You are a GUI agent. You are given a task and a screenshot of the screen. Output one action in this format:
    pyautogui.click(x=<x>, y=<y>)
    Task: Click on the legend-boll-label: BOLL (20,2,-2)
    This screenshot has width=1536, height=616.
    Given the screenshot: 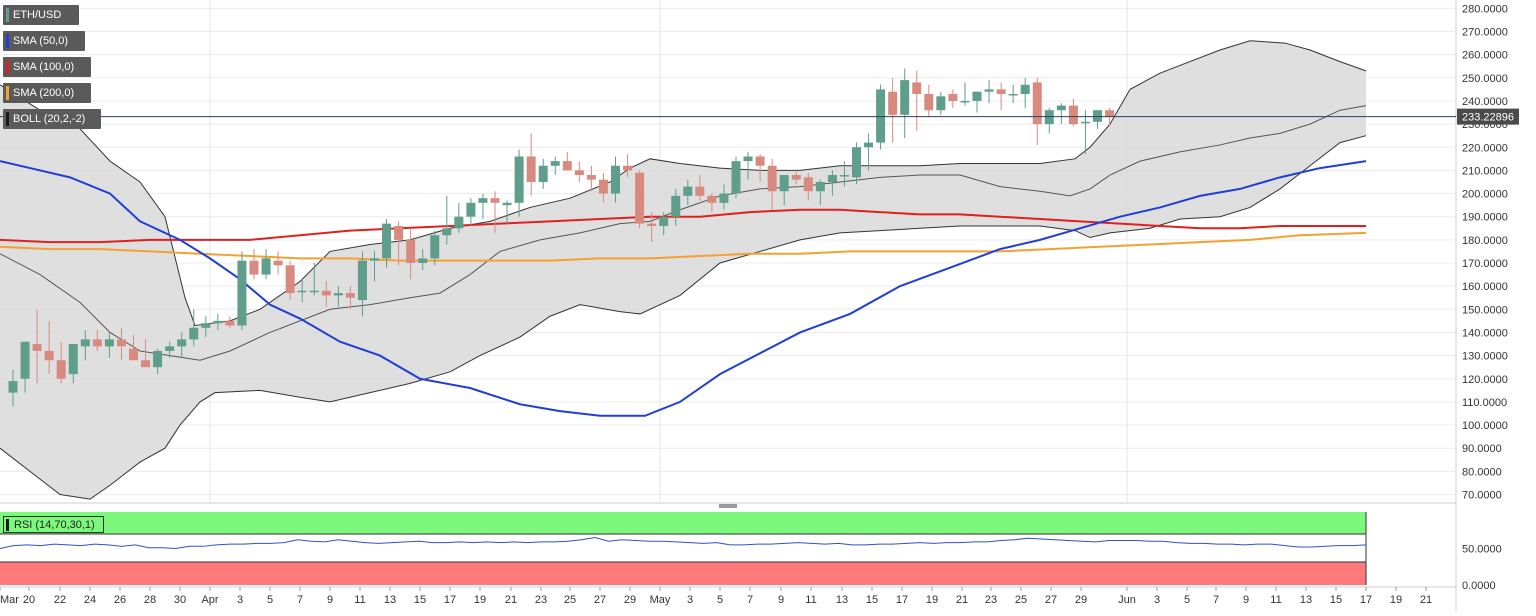 What is the action you would take?
    pyautogui.click(x=49, y=119)
    